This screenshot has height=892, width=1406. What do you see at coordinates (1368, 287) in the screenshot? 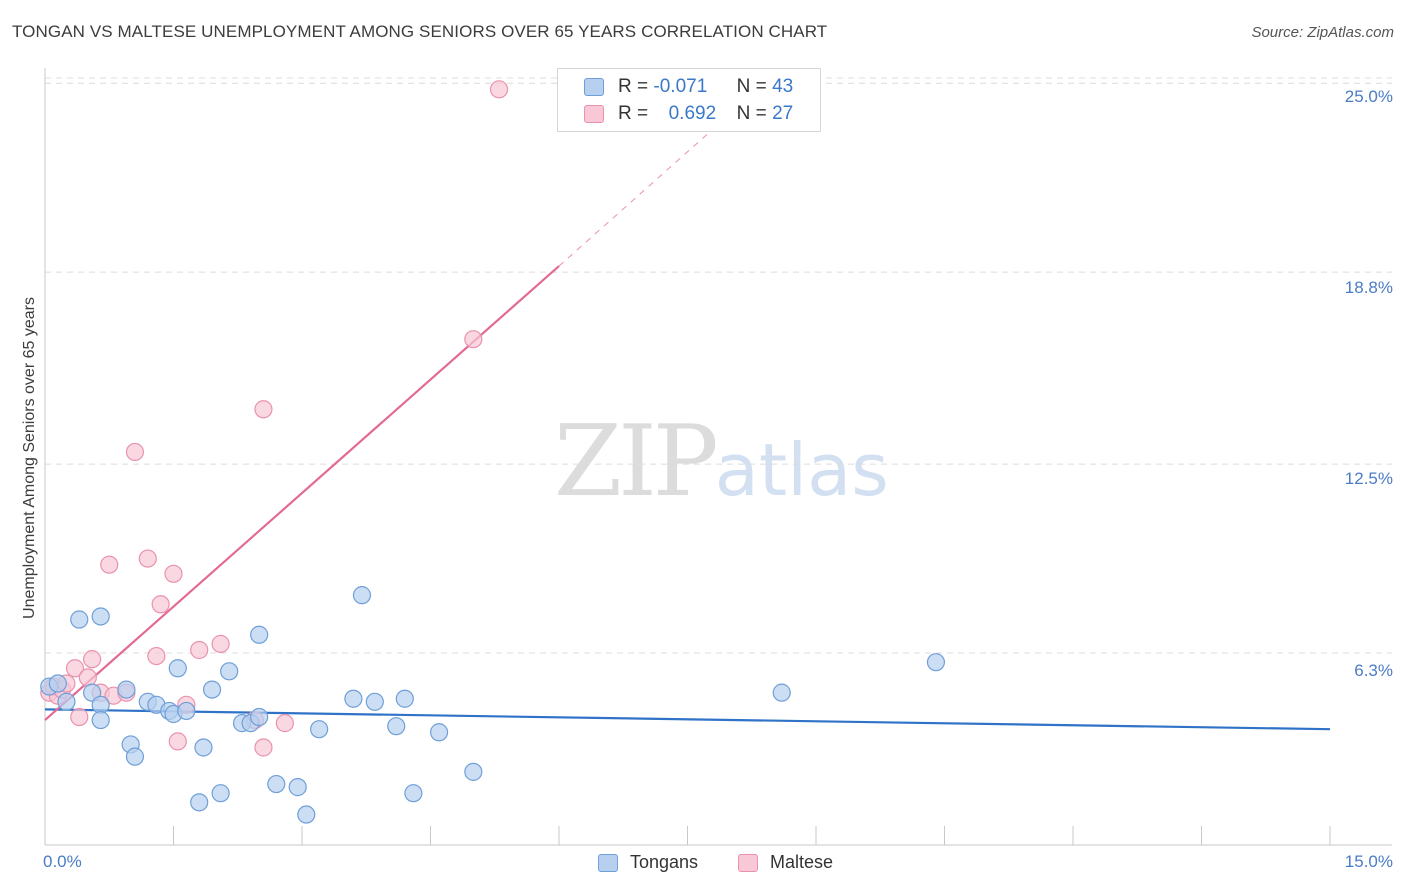
I see `y-tick-label: 18.8%` at bounding box center [1368, 287].